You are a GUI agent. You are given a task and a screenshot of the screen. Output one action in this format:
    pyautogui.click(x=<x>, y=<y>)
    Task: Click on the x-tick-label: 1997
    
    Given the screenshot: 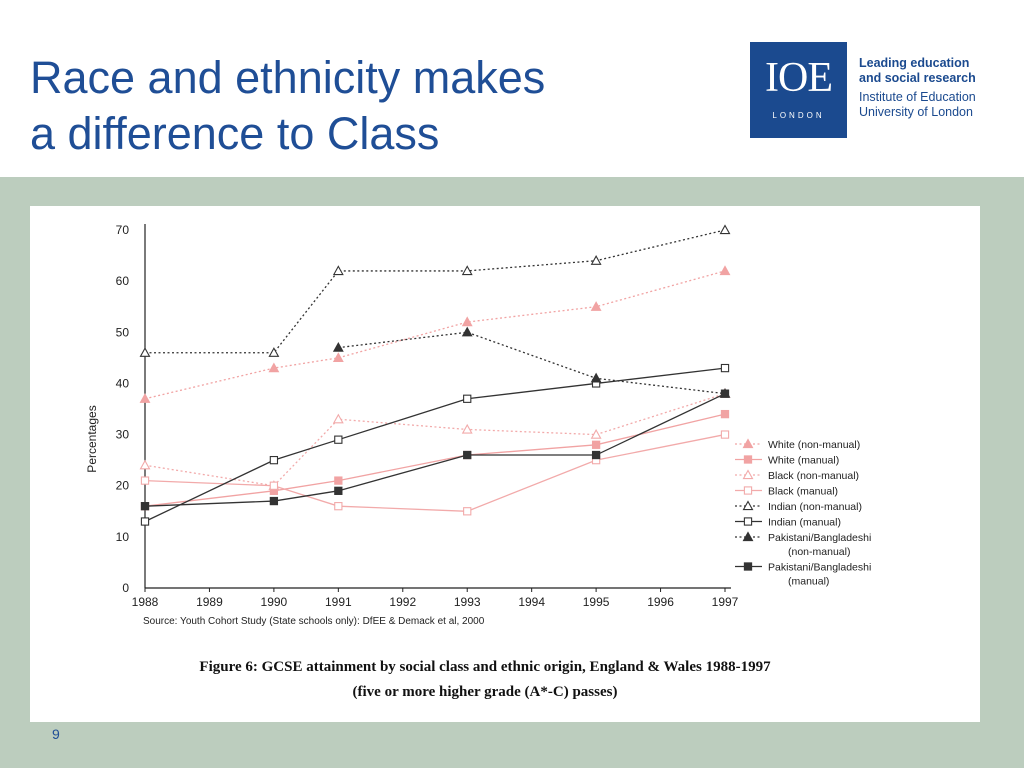 What is the action you would take?
    pyautogui.click(x=725, y=602)
    